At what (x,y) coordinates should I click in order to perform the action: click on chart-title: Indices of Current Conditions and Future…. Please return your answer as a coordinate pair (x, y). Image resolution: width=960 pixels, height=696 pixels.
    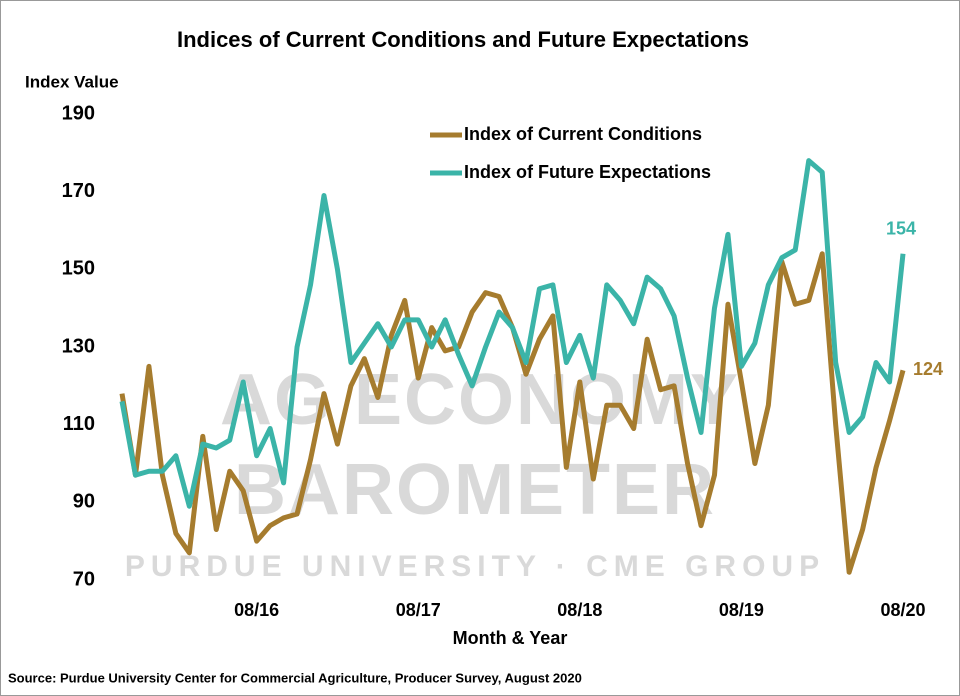
    Looking at the image, I should click on (463, 39).